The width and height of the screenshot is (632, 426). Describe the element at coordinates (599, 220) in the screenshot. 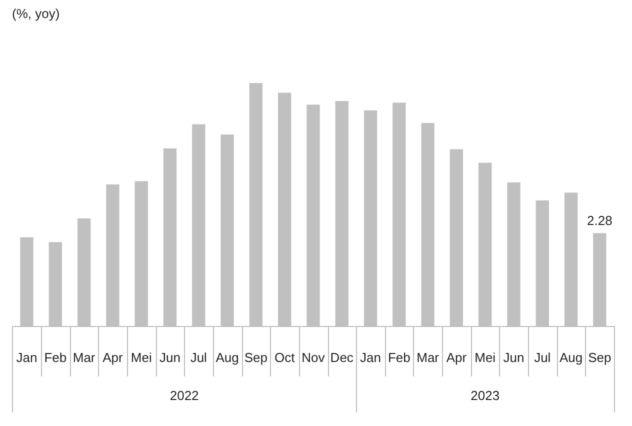

I see `data-label: 2.28` at that location.